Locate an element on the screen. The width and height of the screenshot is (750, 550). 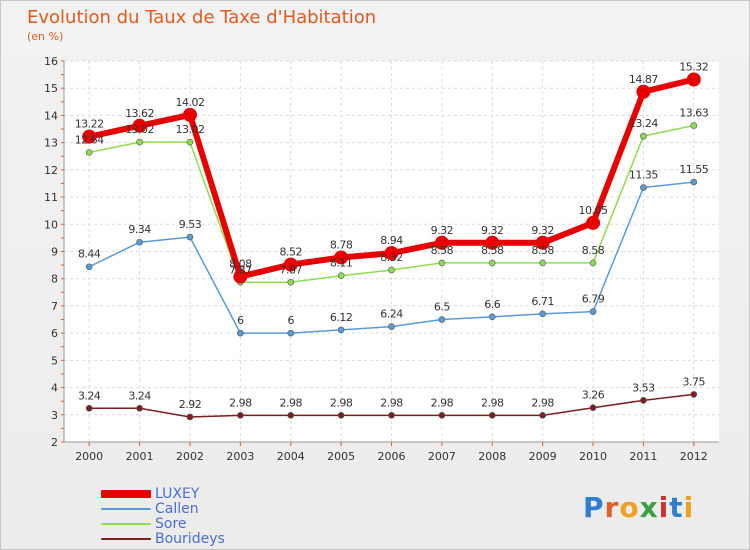
data-label-callen: 6.6 is located at coordinates (492, 304).